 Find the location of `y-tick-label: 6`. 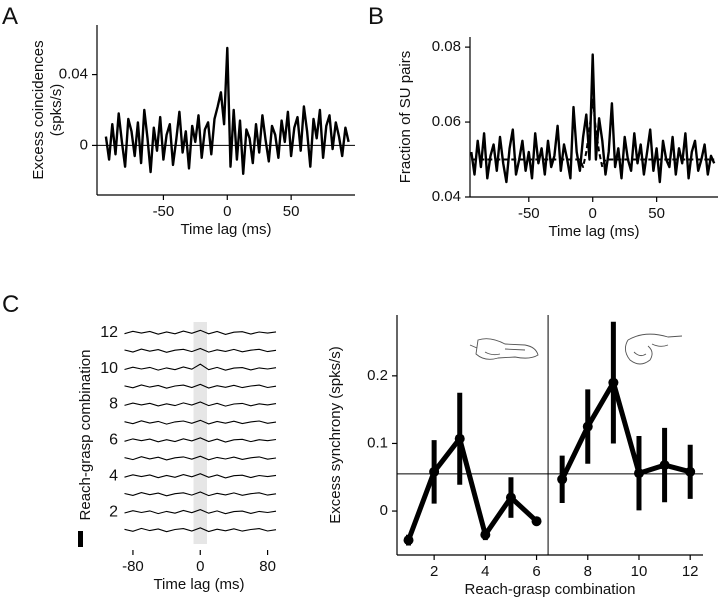

y-tick-label: 6 is located at coordinates (113, 440).